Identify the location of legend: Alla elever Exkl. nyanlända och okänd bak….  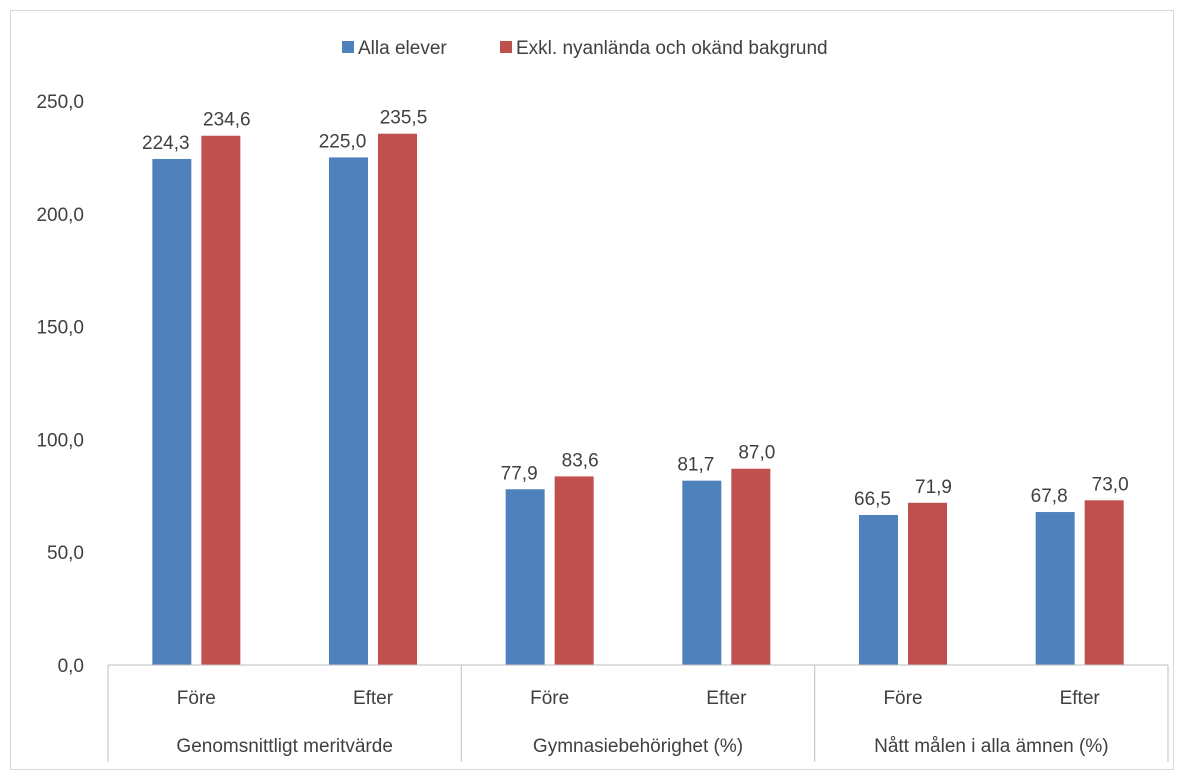
(585, 48).